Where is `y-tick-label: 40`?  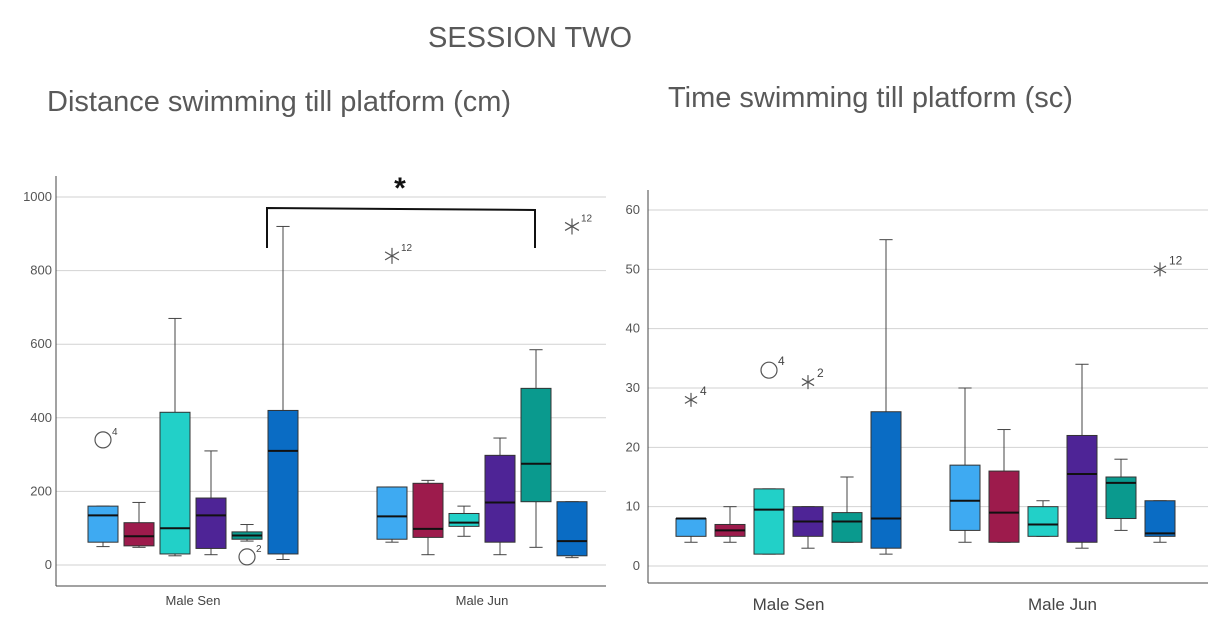
y-tick-label: 40 is located at coordinates (633, 328).